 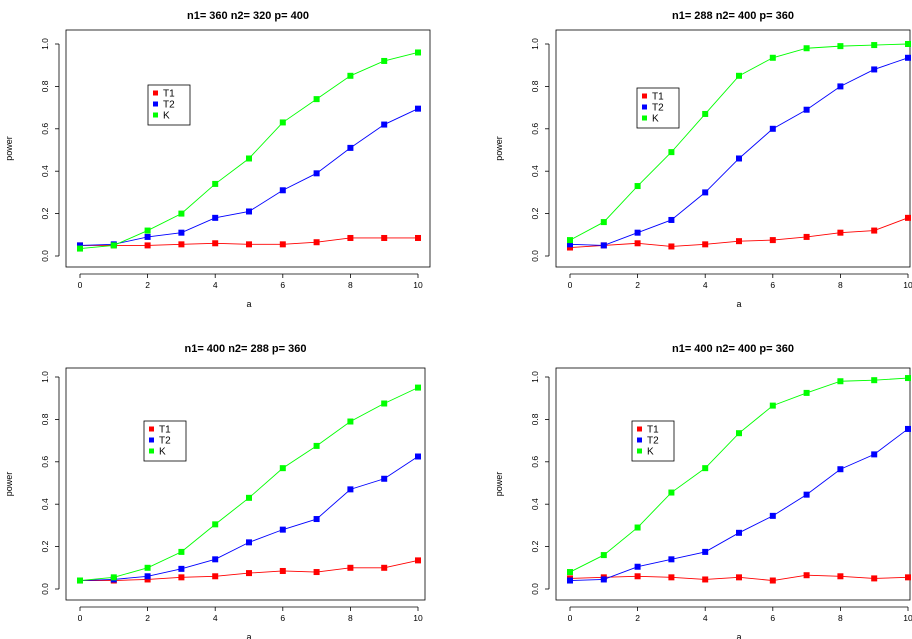 What do you see at coordinates (282, 285) in the screenshot?
I see `x-tick-label: 6` at bounding box center [282, 285].